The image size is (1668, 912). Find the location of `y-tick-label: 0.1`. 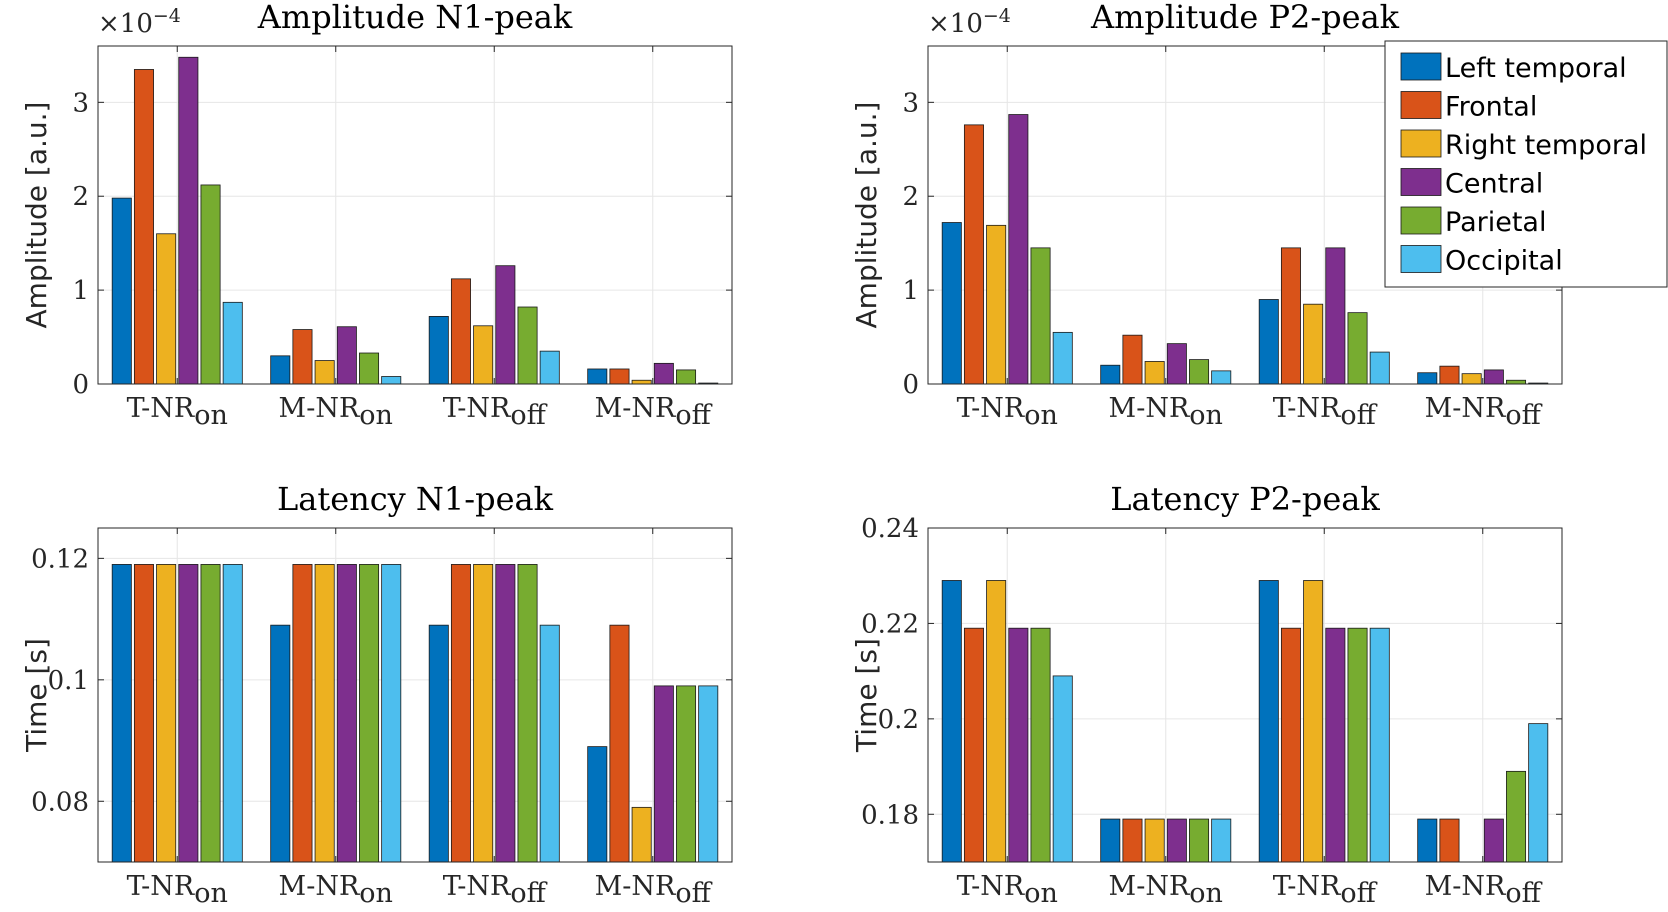

y-tick-label: 0.1 is located at coordinates (68, 681).